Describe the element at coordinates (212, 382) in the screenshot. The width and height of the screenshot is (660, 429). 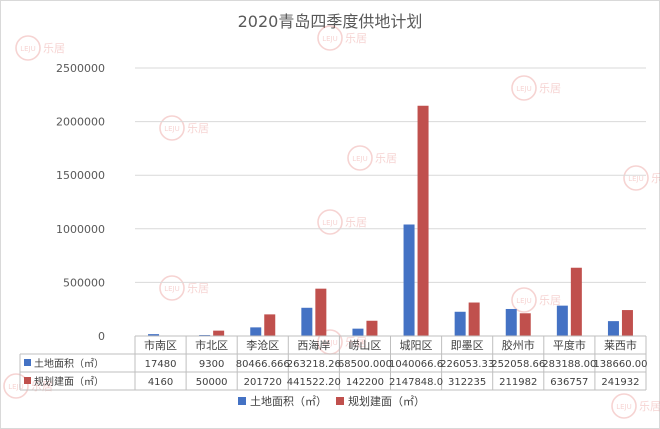
I see `data-label: 50000` at that location.